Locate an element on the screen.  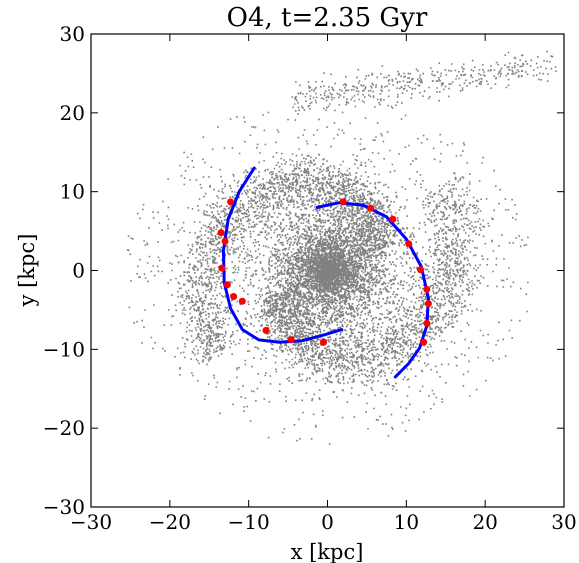
x-tick-label: 20 is located at coordinates (484, 522).